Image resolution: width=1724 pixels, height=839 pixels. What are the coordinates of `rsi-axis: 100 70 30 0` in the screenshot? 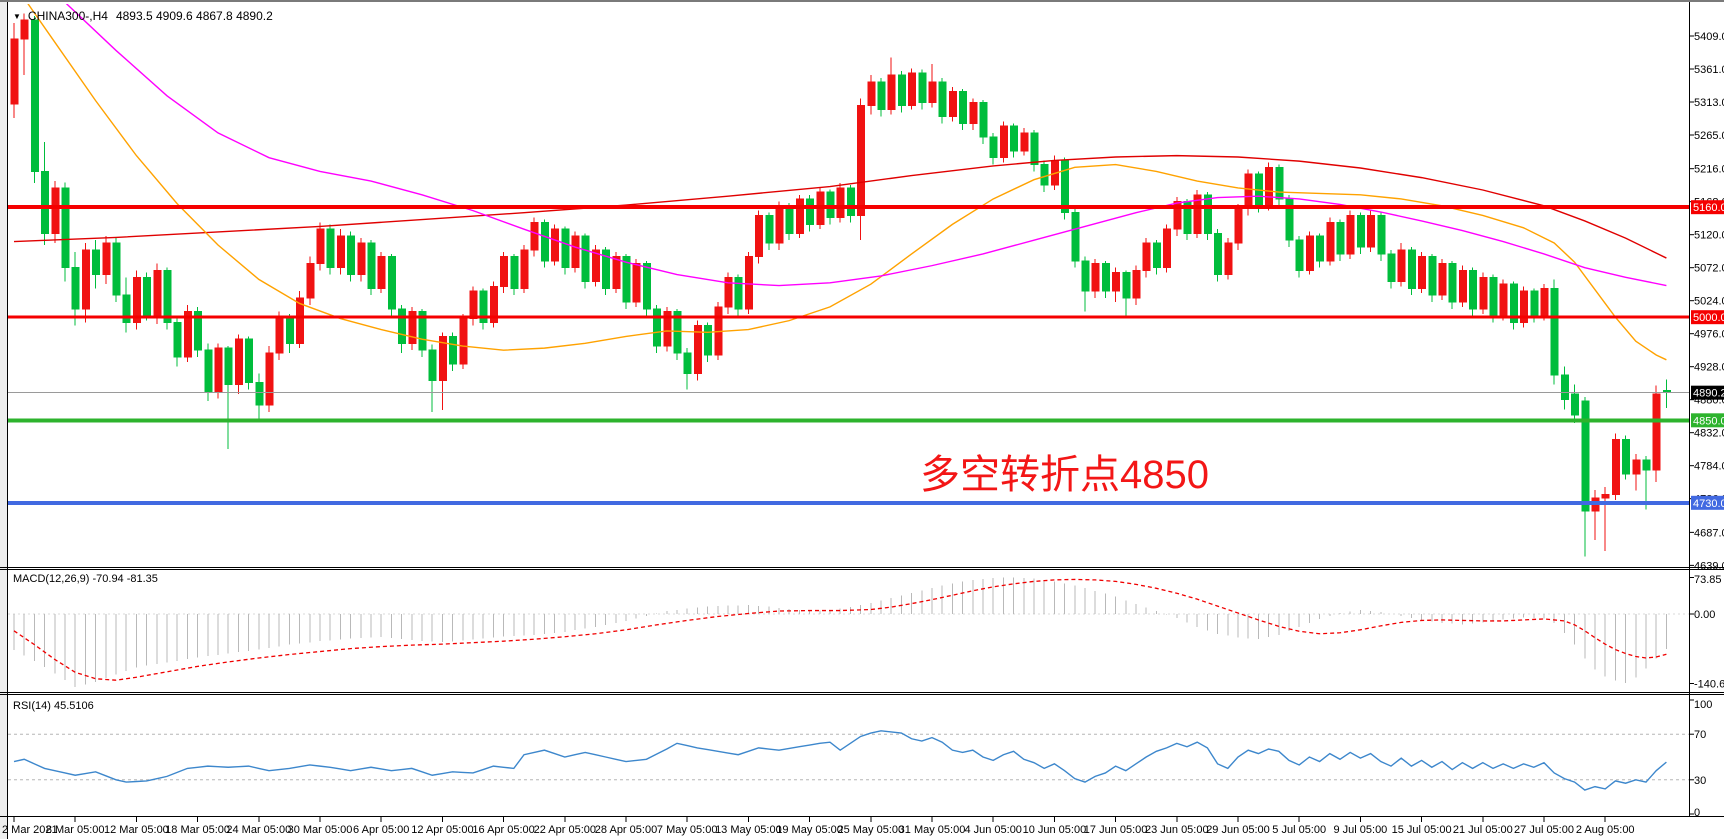 It's located at (1700, 759).